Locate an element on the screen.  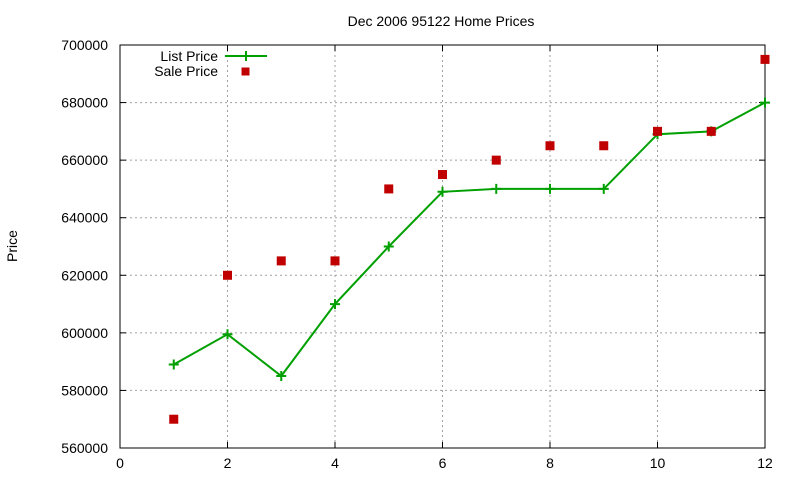
x-tick-label: 4 is located at coordinates (335, 463).